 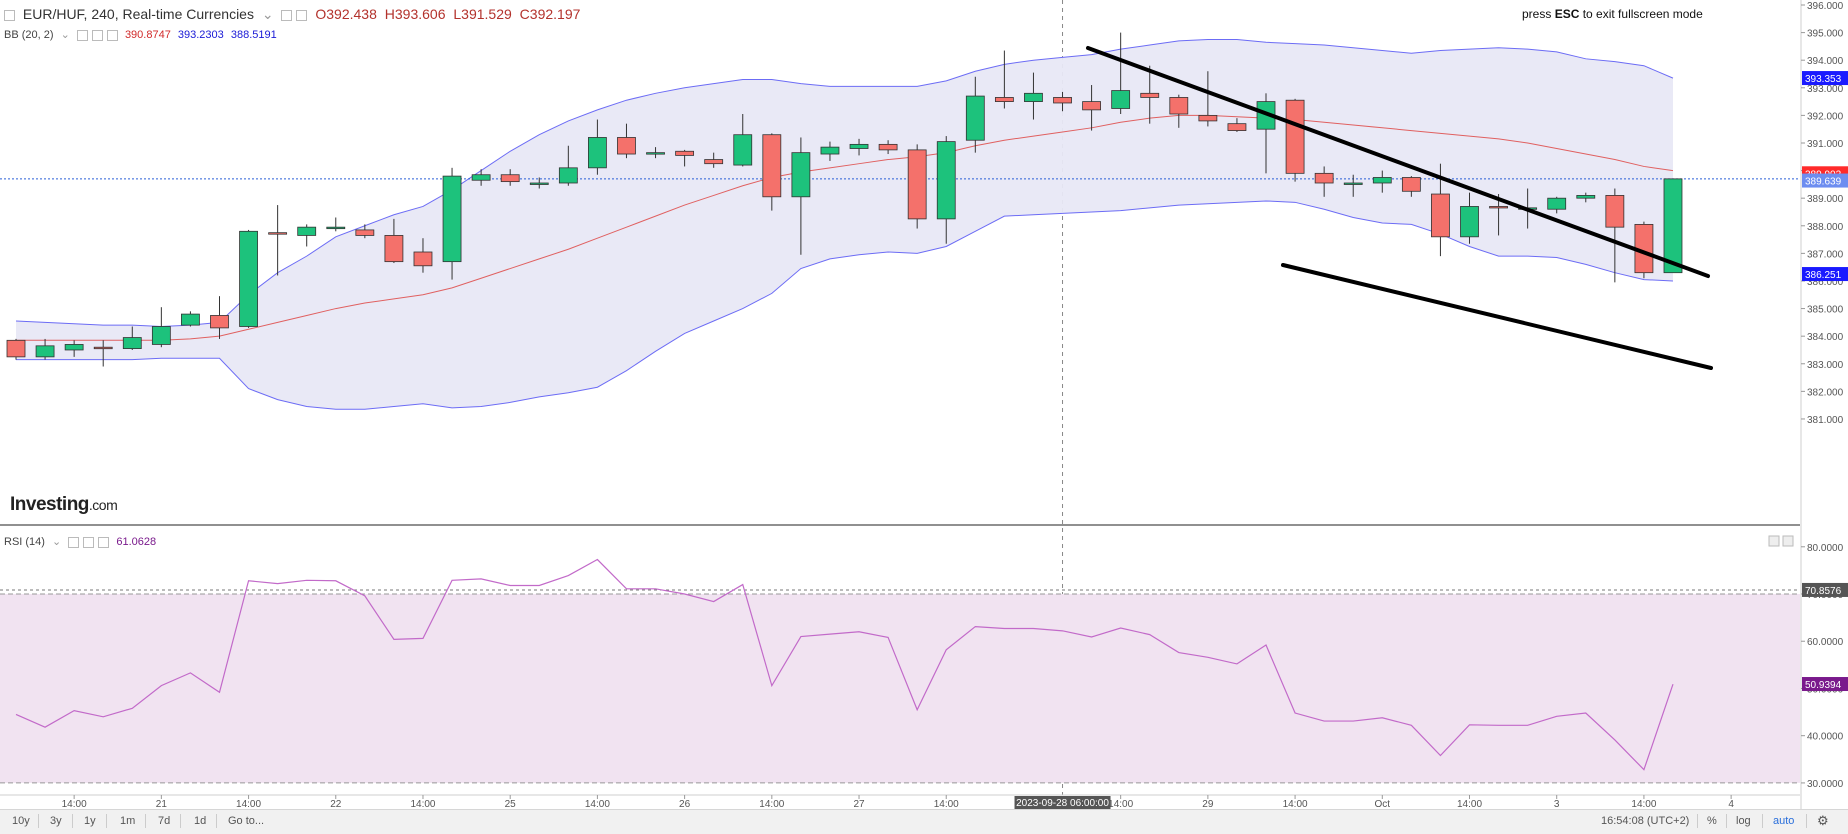 I want to click on esc-key: ESC, so click(x=1567, y=14).